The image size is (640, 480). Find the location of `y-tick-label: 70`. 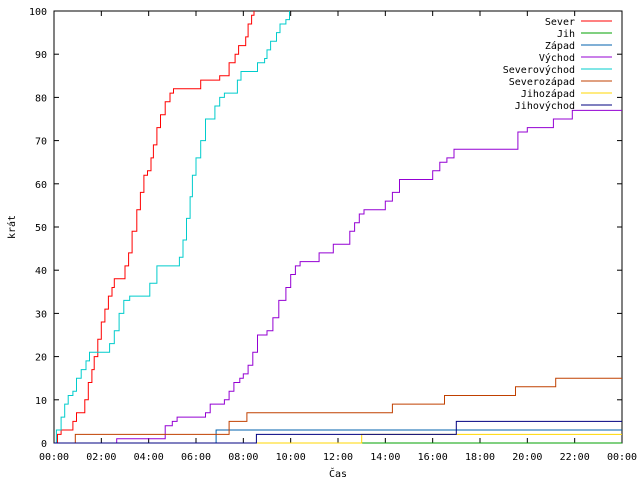

y-tick-label: 70 is located at coordinates (41, 142).